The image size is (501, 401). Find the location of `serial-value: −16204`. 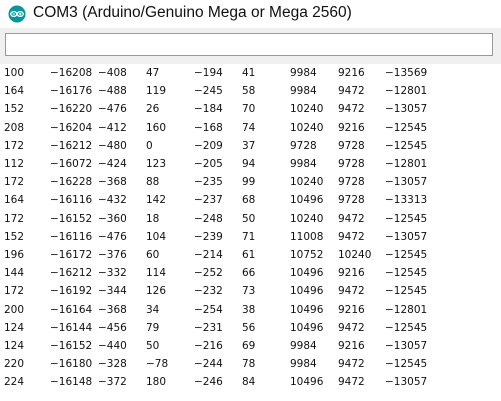

serial-value: −16204 is located at coordinates (71, 127).